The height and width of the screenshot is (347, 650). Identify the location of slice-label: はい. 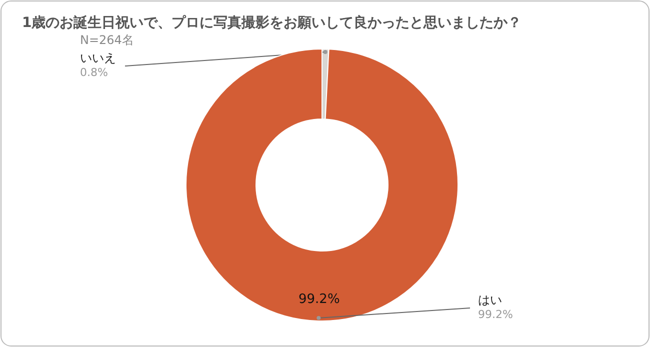
(490, 299).